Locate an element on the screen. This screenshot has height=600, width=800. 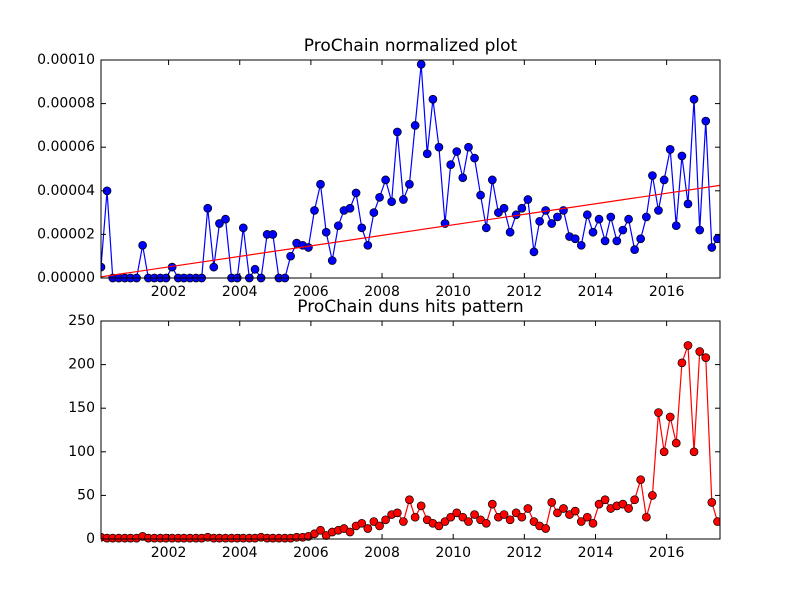
y-tick-label: 0.00000 is located at coordinates (66, 278).